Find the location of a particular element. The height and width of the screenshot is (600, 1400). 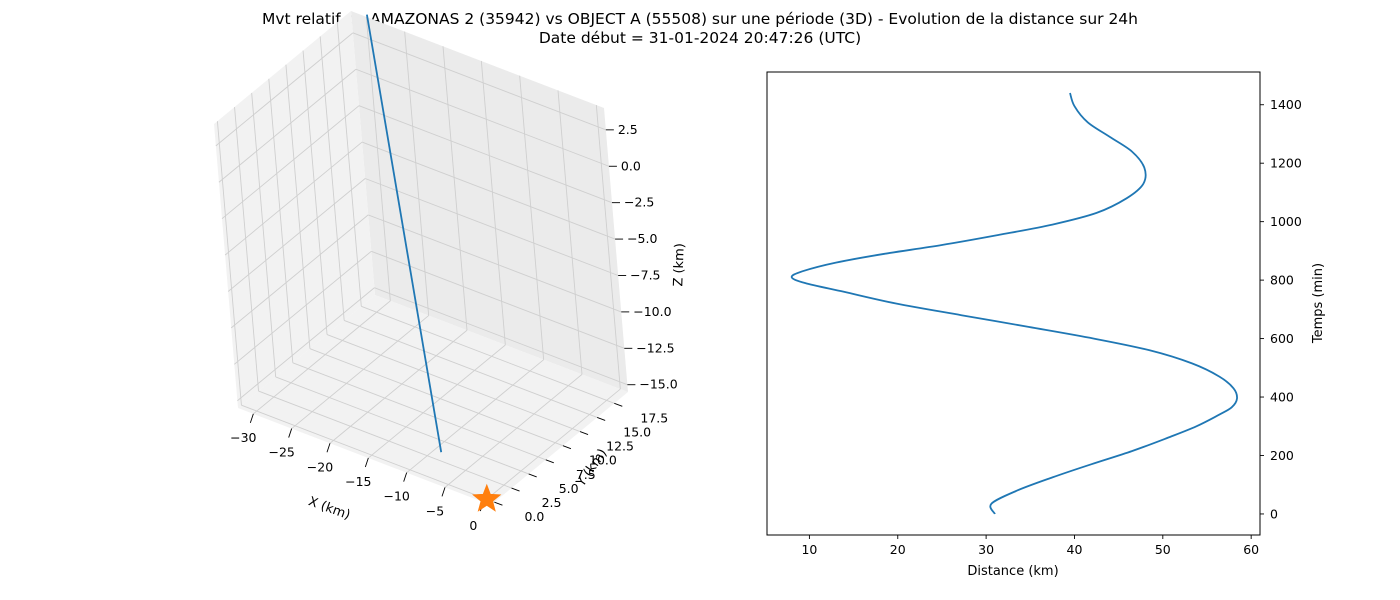

x-axis-ticks: 10 20 30 40 50 60 is located at coordinates (1030, 546).